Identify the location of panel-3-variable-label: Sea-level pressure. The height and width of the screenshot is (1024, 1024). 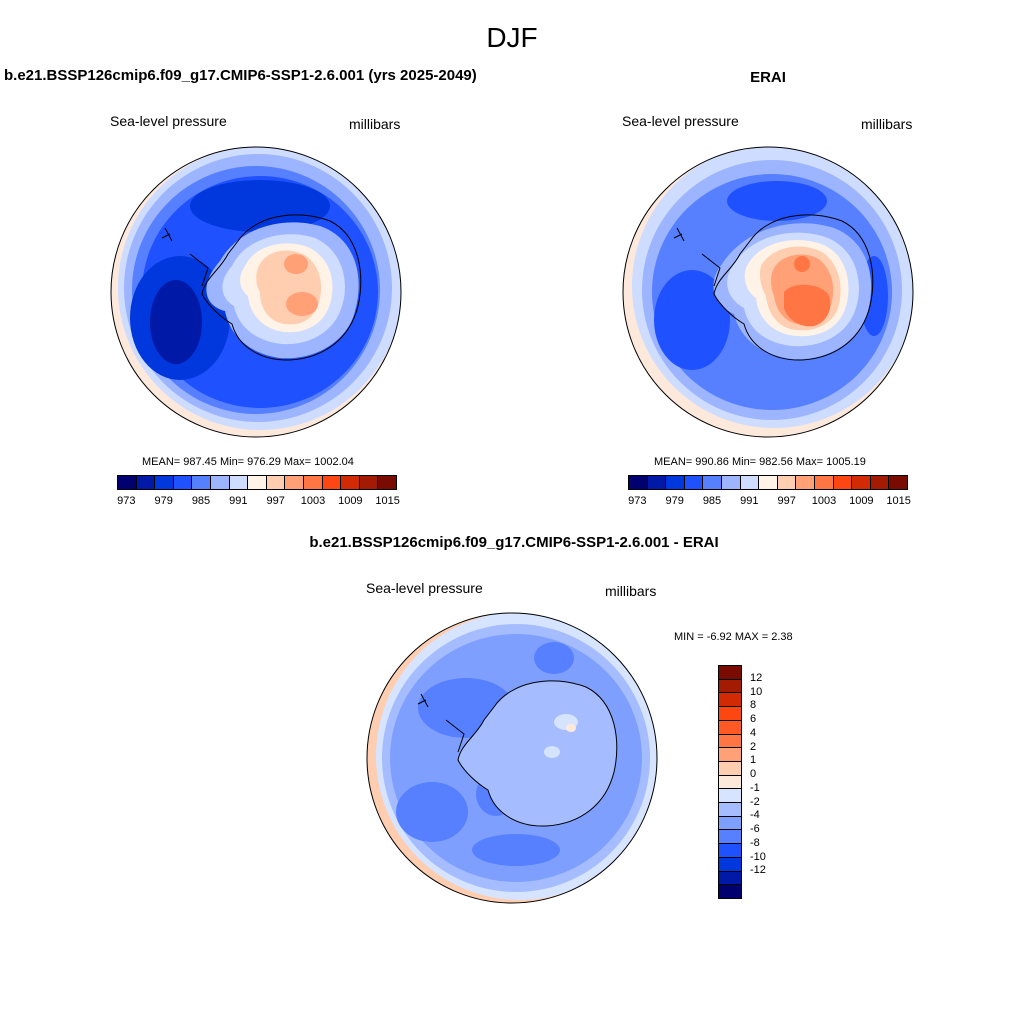
(424, 588).